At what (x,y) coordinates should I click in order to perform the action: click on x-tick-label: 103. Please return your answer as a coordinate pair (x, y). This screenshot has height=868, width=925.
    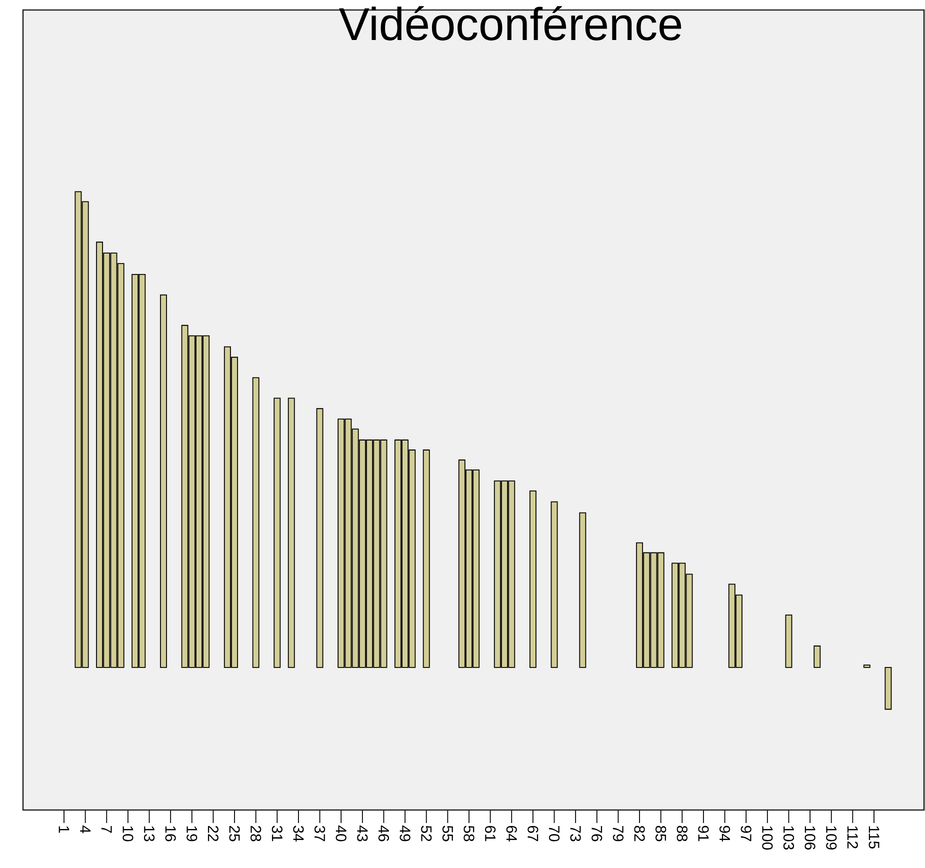
    Looking at the image, I should click on (788, 838).